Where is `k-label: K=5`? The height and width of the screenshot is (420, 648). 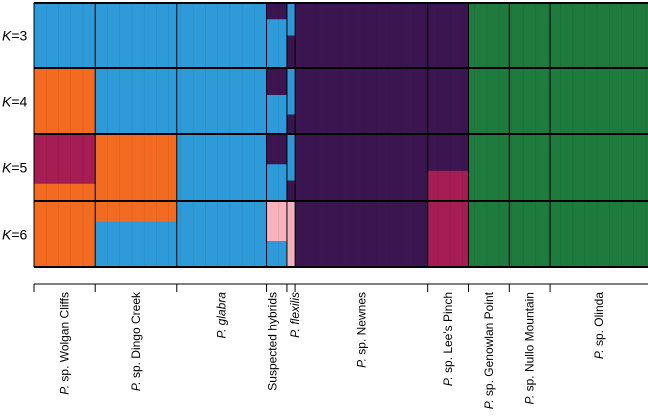
k-label: K=5 is located at coordinates (15, 168).